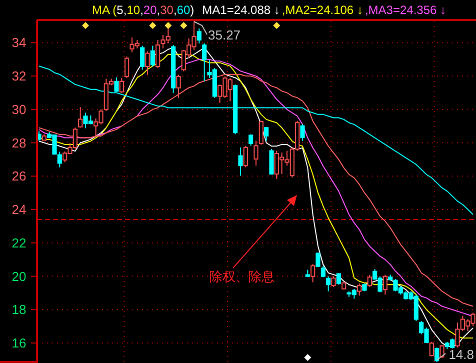 The width and height of the screenshot is (476, 363). What do you see at coordinates (241, 10) in the screenshot?
I see `text: MA1=24.088 ↓` at bounding box center [241, 10].